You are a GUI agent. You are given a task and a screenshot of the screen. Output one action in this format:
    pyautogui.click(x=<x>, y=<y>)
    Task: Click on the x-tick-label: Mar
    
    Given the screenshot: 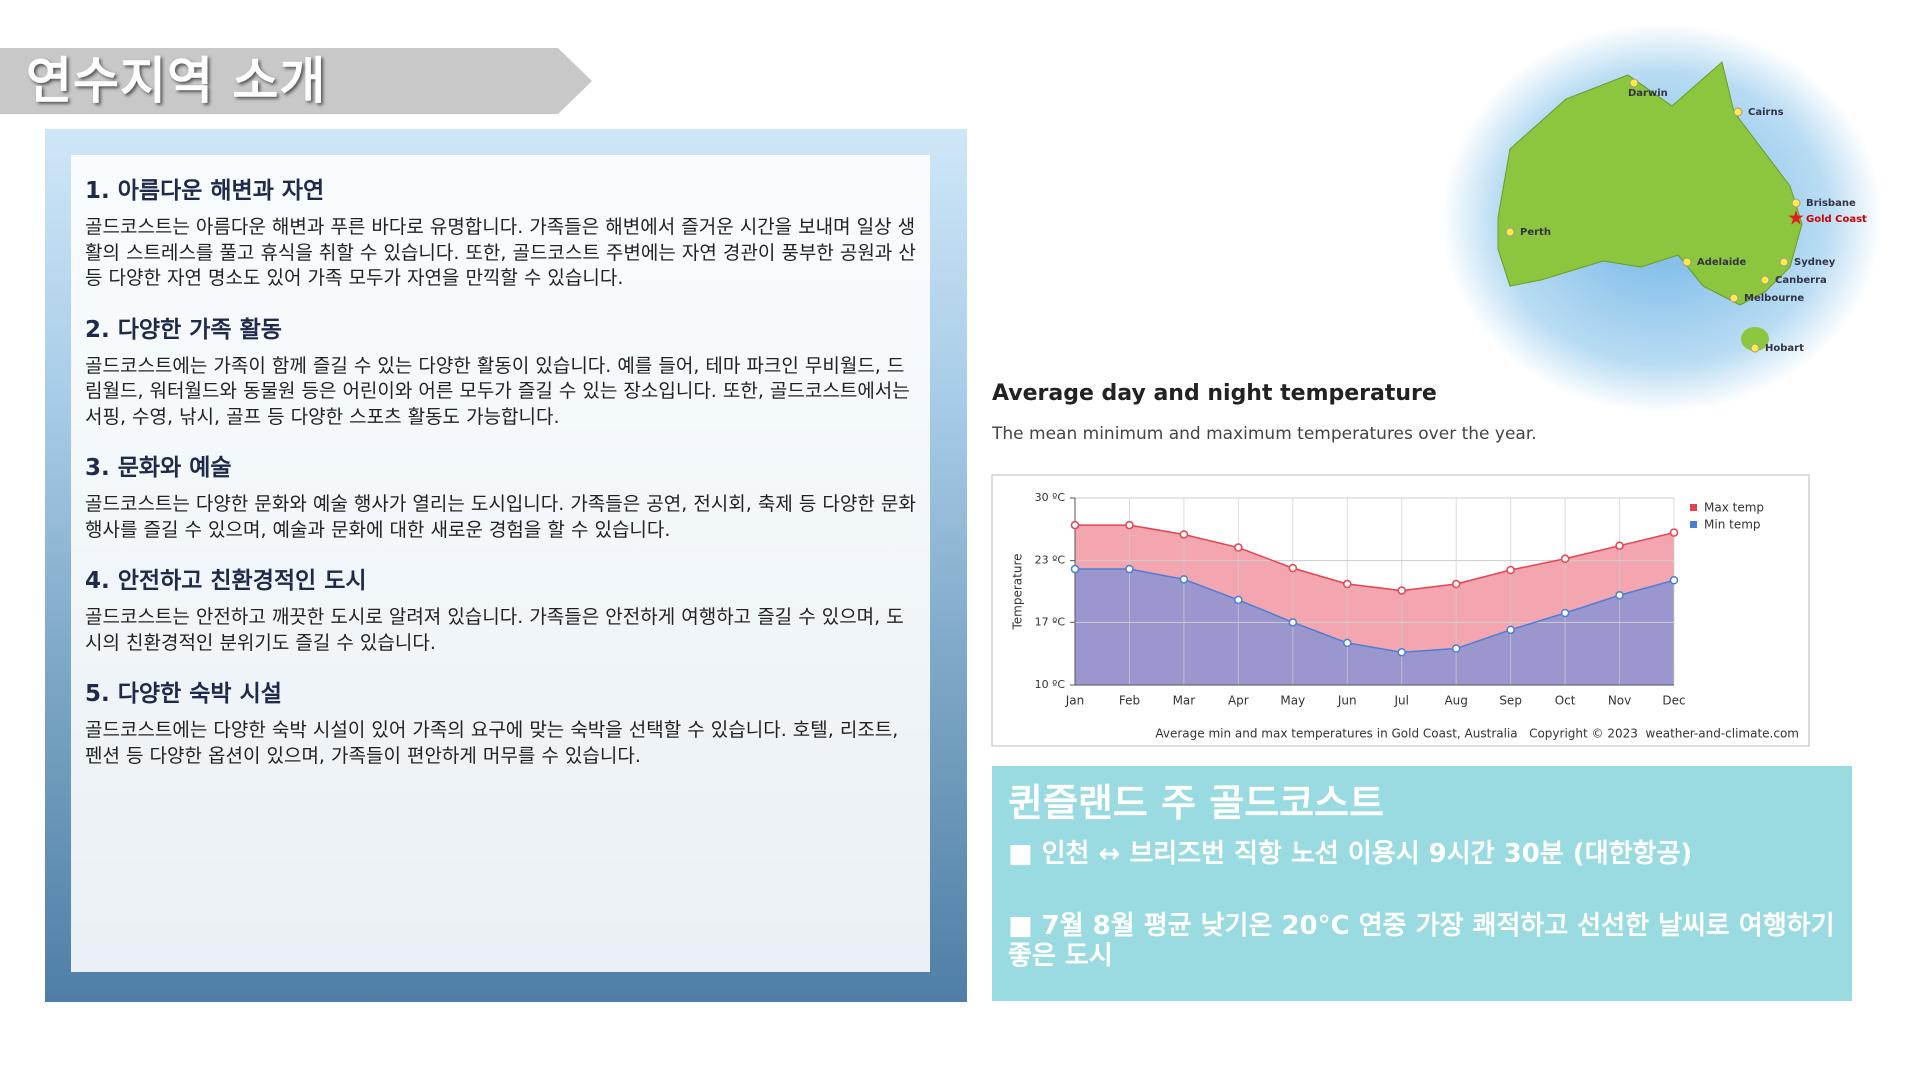 What is the action you would take?
    pyautogui.click(x=1184, y=701)
    